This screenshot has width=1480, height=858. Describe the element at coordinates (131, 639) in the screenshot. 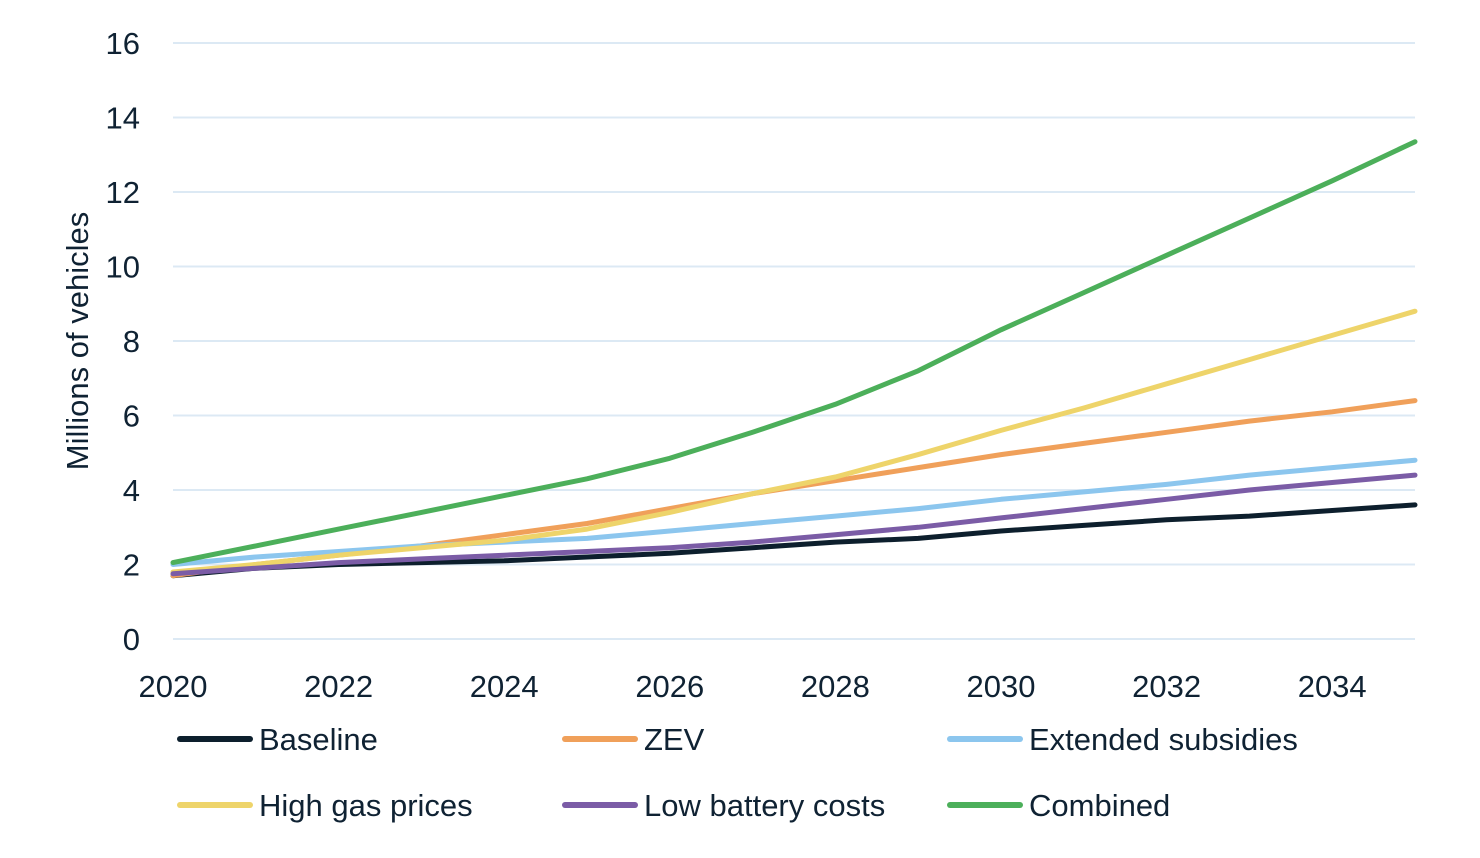

I see `y-tick-label: 0` at that location.